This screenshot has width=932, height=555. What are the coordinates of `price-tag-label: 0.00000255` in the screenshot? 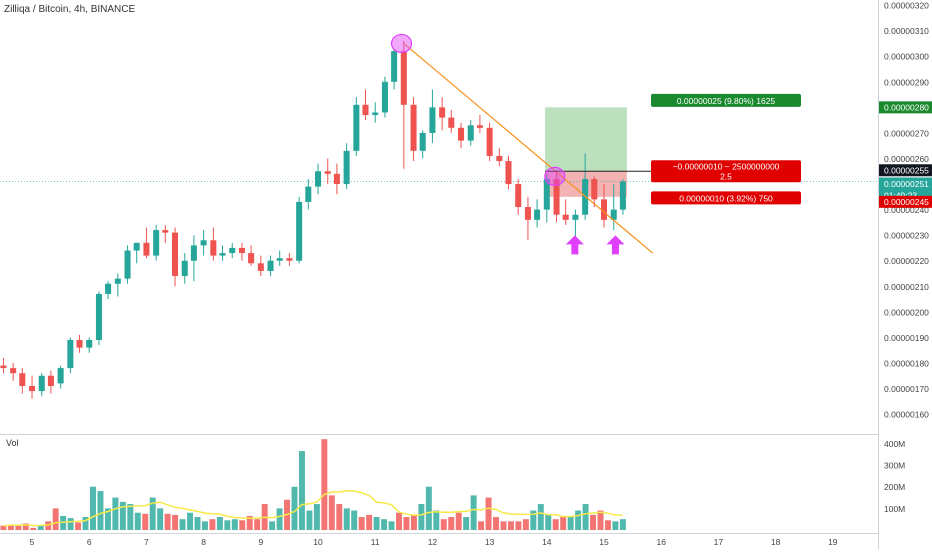 It's located at (906, 171).